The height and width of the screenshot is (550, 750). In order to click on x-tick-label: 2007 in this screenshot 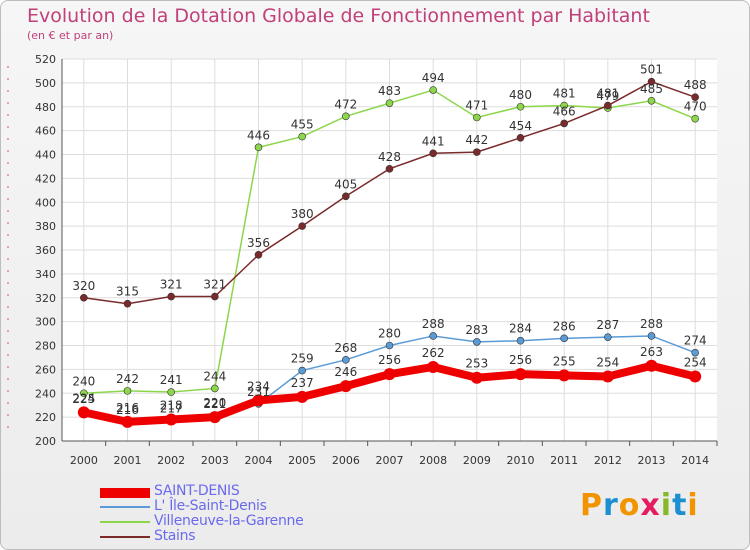, I will do `click(390, 460)`.